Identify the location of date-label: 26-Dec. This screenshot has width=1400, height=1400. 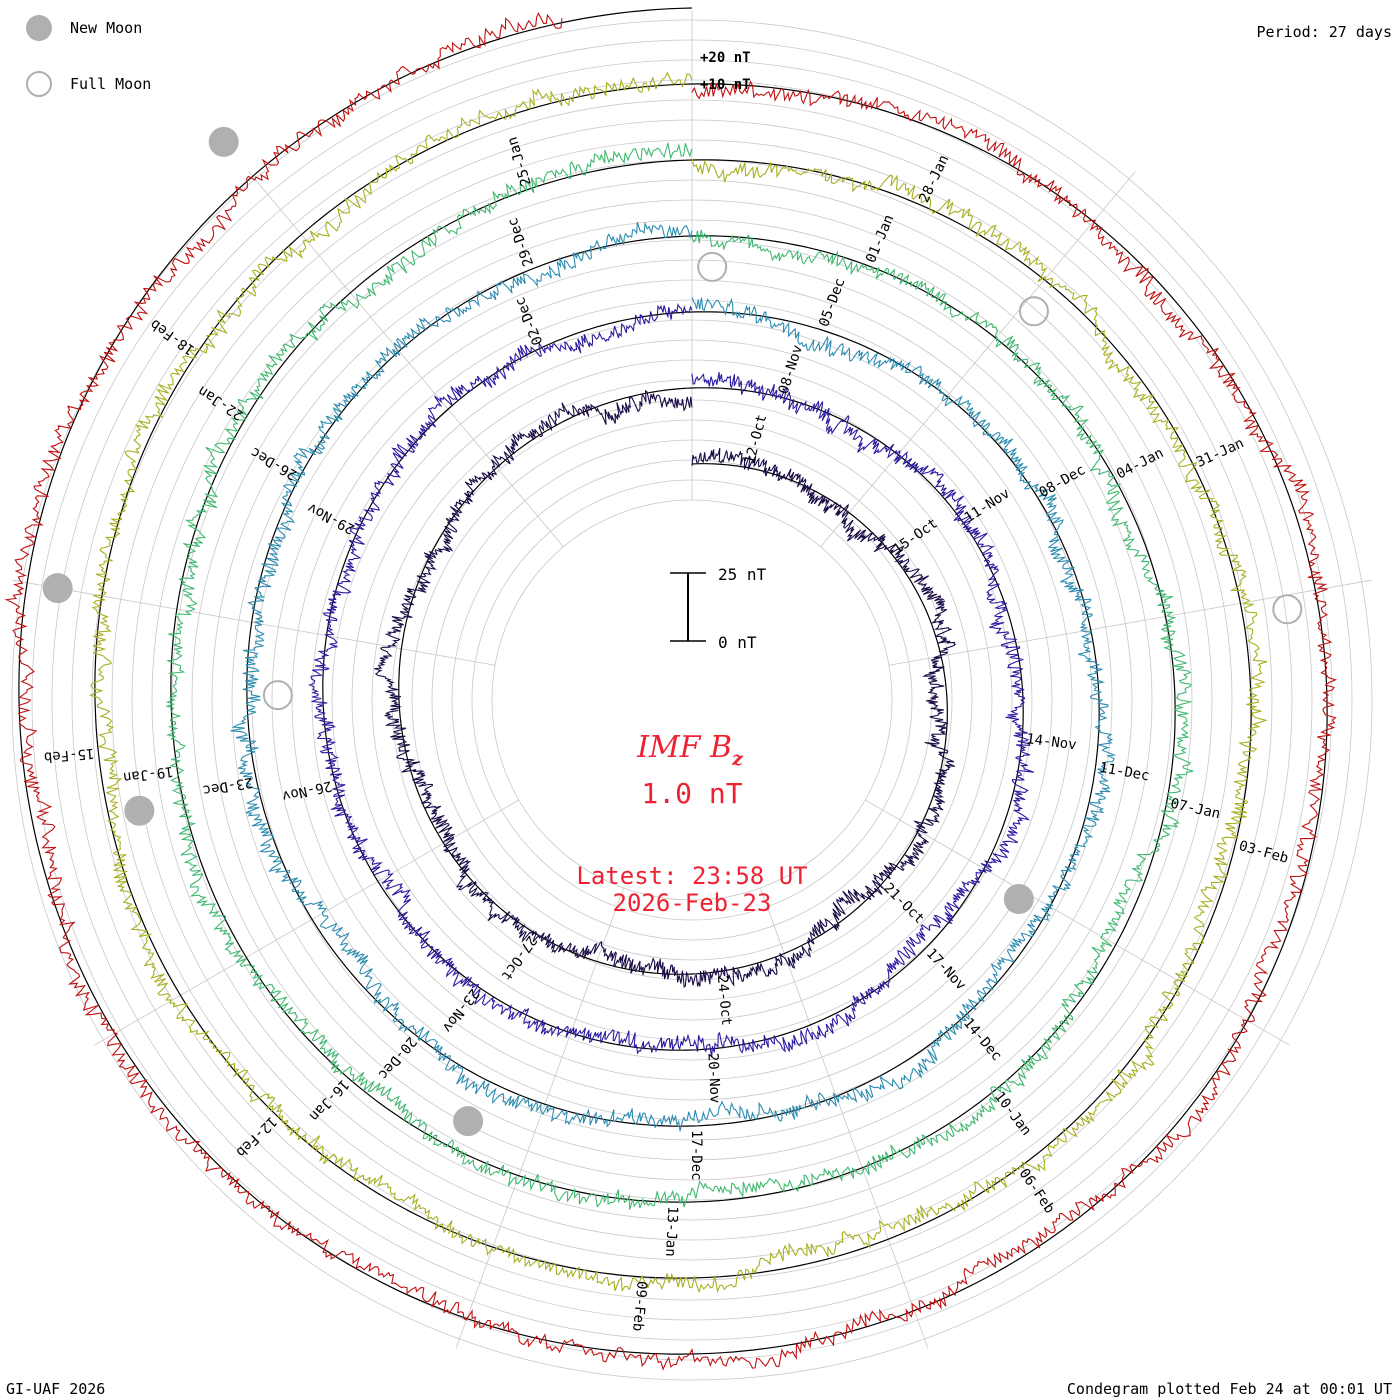
(274, 463).